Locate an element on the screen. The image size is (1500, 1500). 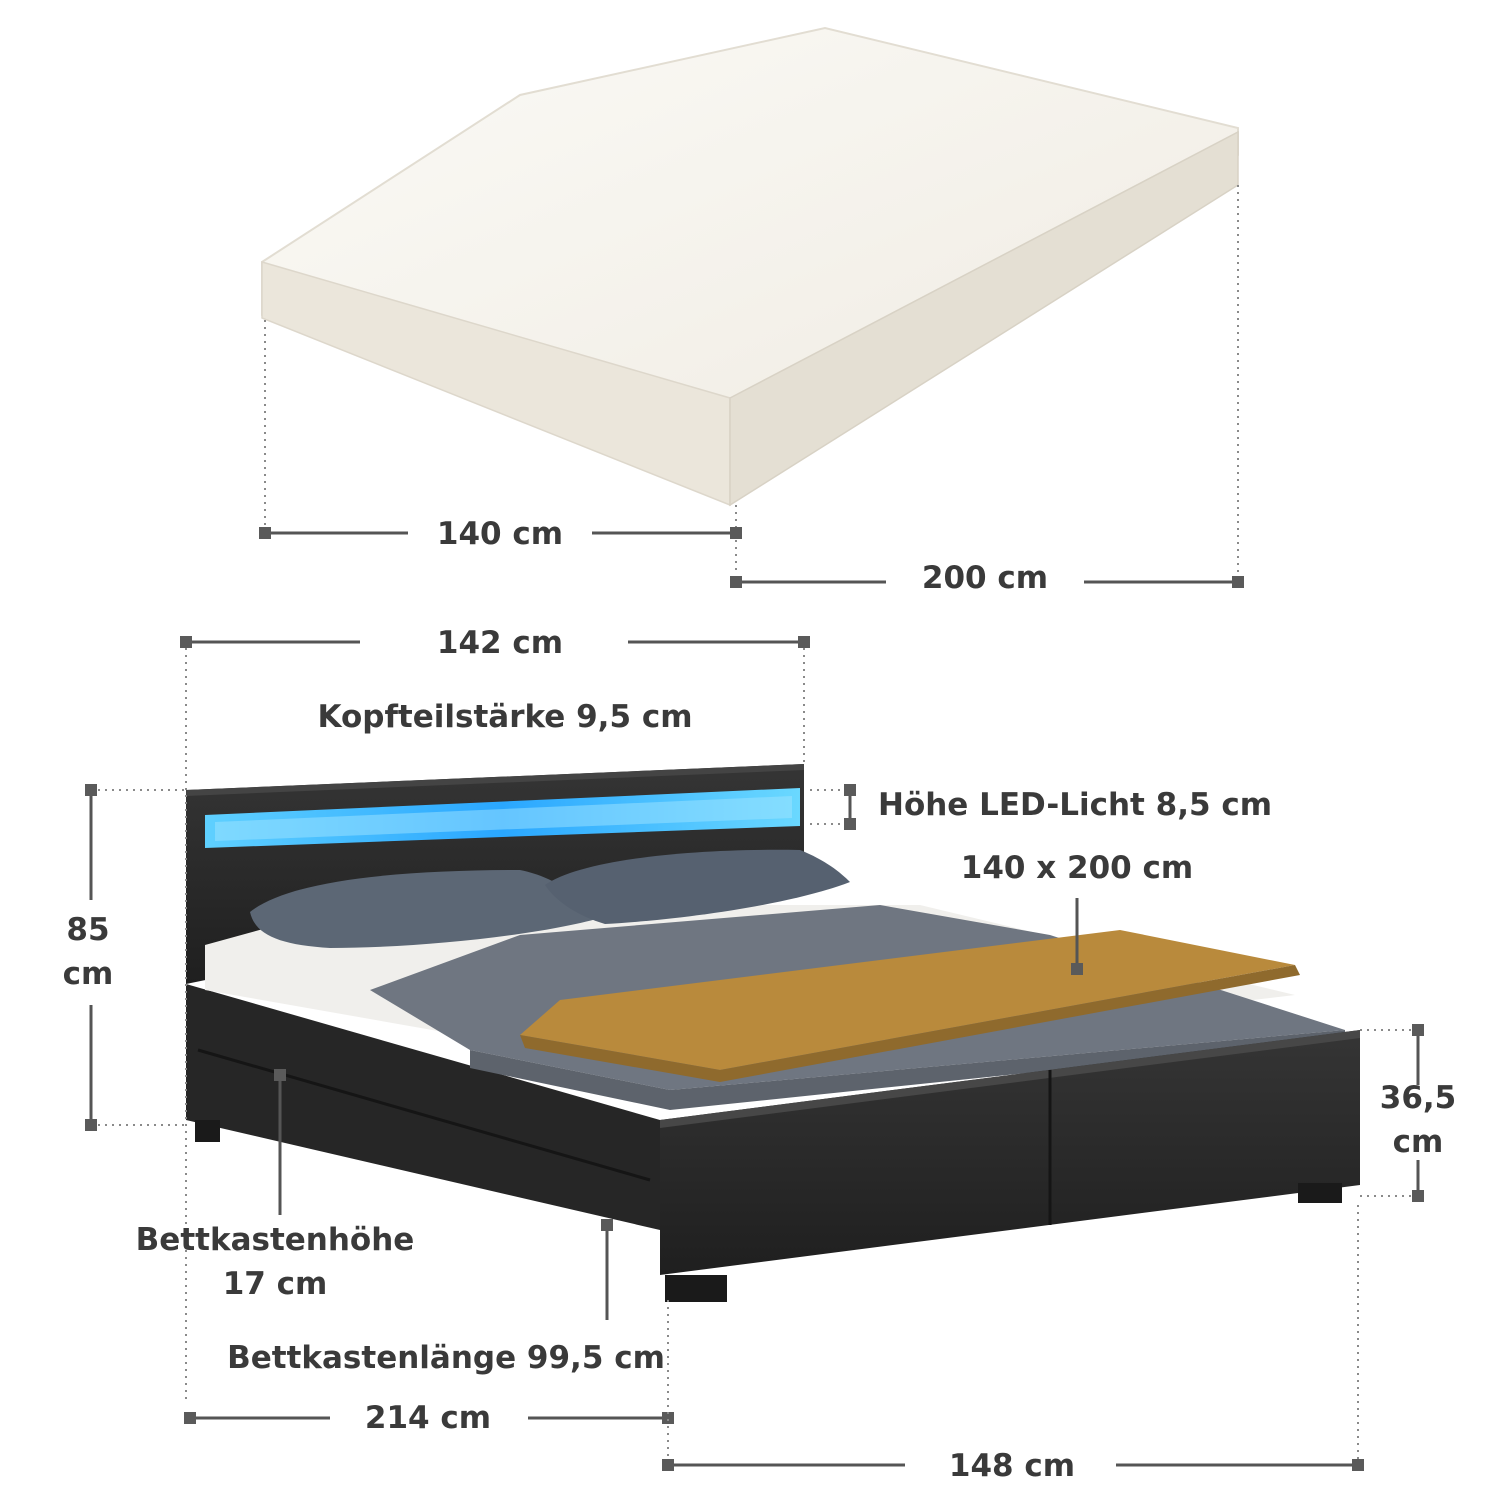
pillow-right is located at coordinates (697, 886).